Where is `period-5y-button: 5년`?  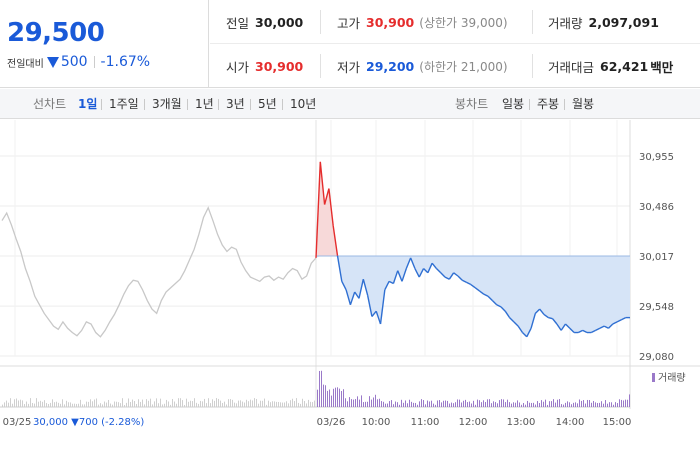 period-5y-button: 5년 is located at coordinates (267, 104).